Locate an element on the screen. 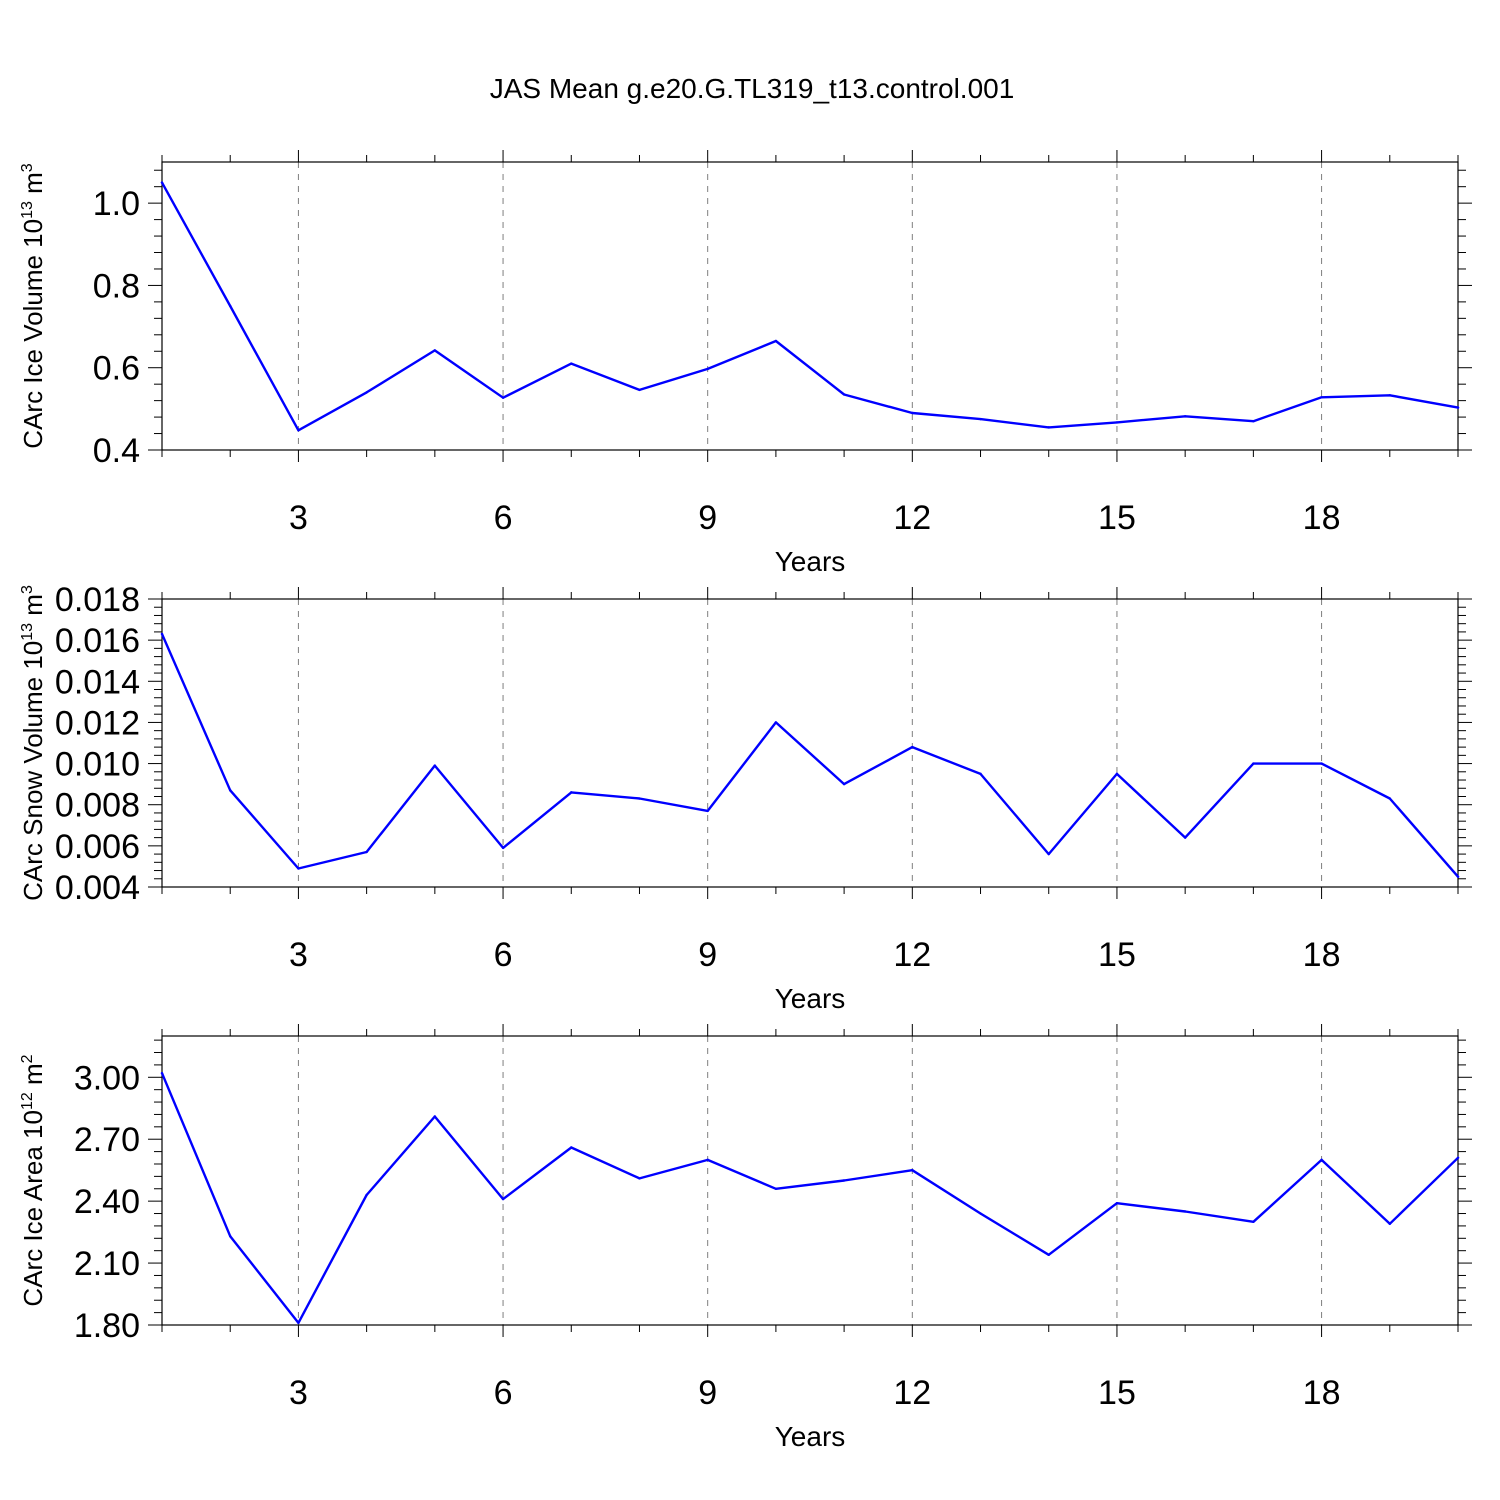 The width and height of the screenshot is (1500, 1500). y-tick-label: 3.00 is located at coordinates (107, 1078).